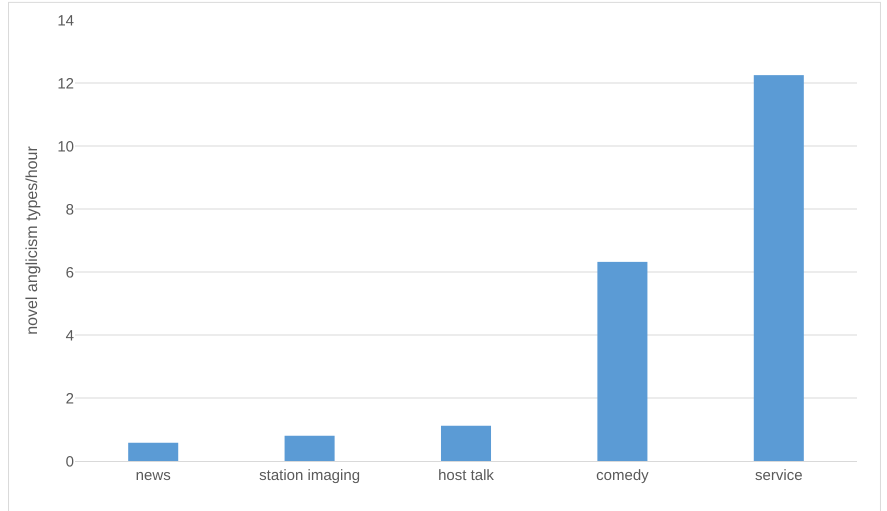 Image resolution: width=887 pixels, height=511 pixels. Describe the element at coordinates (65, 147) in the screenshot. I see `y-tick-label: 10` at that location.